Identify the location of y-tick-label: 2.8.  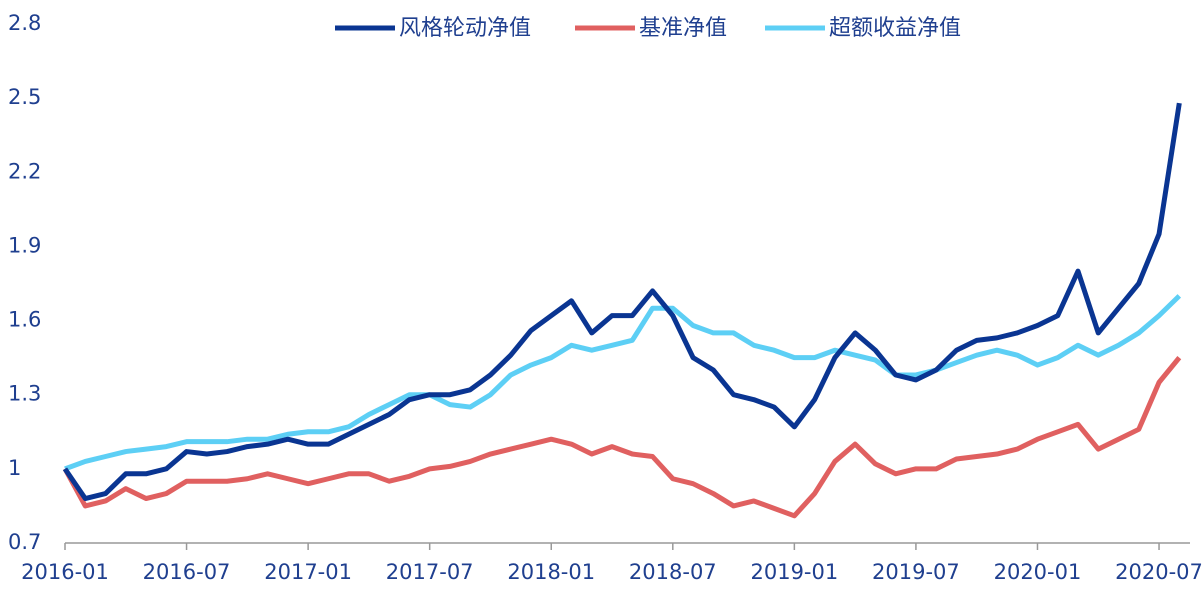
(24, 23).